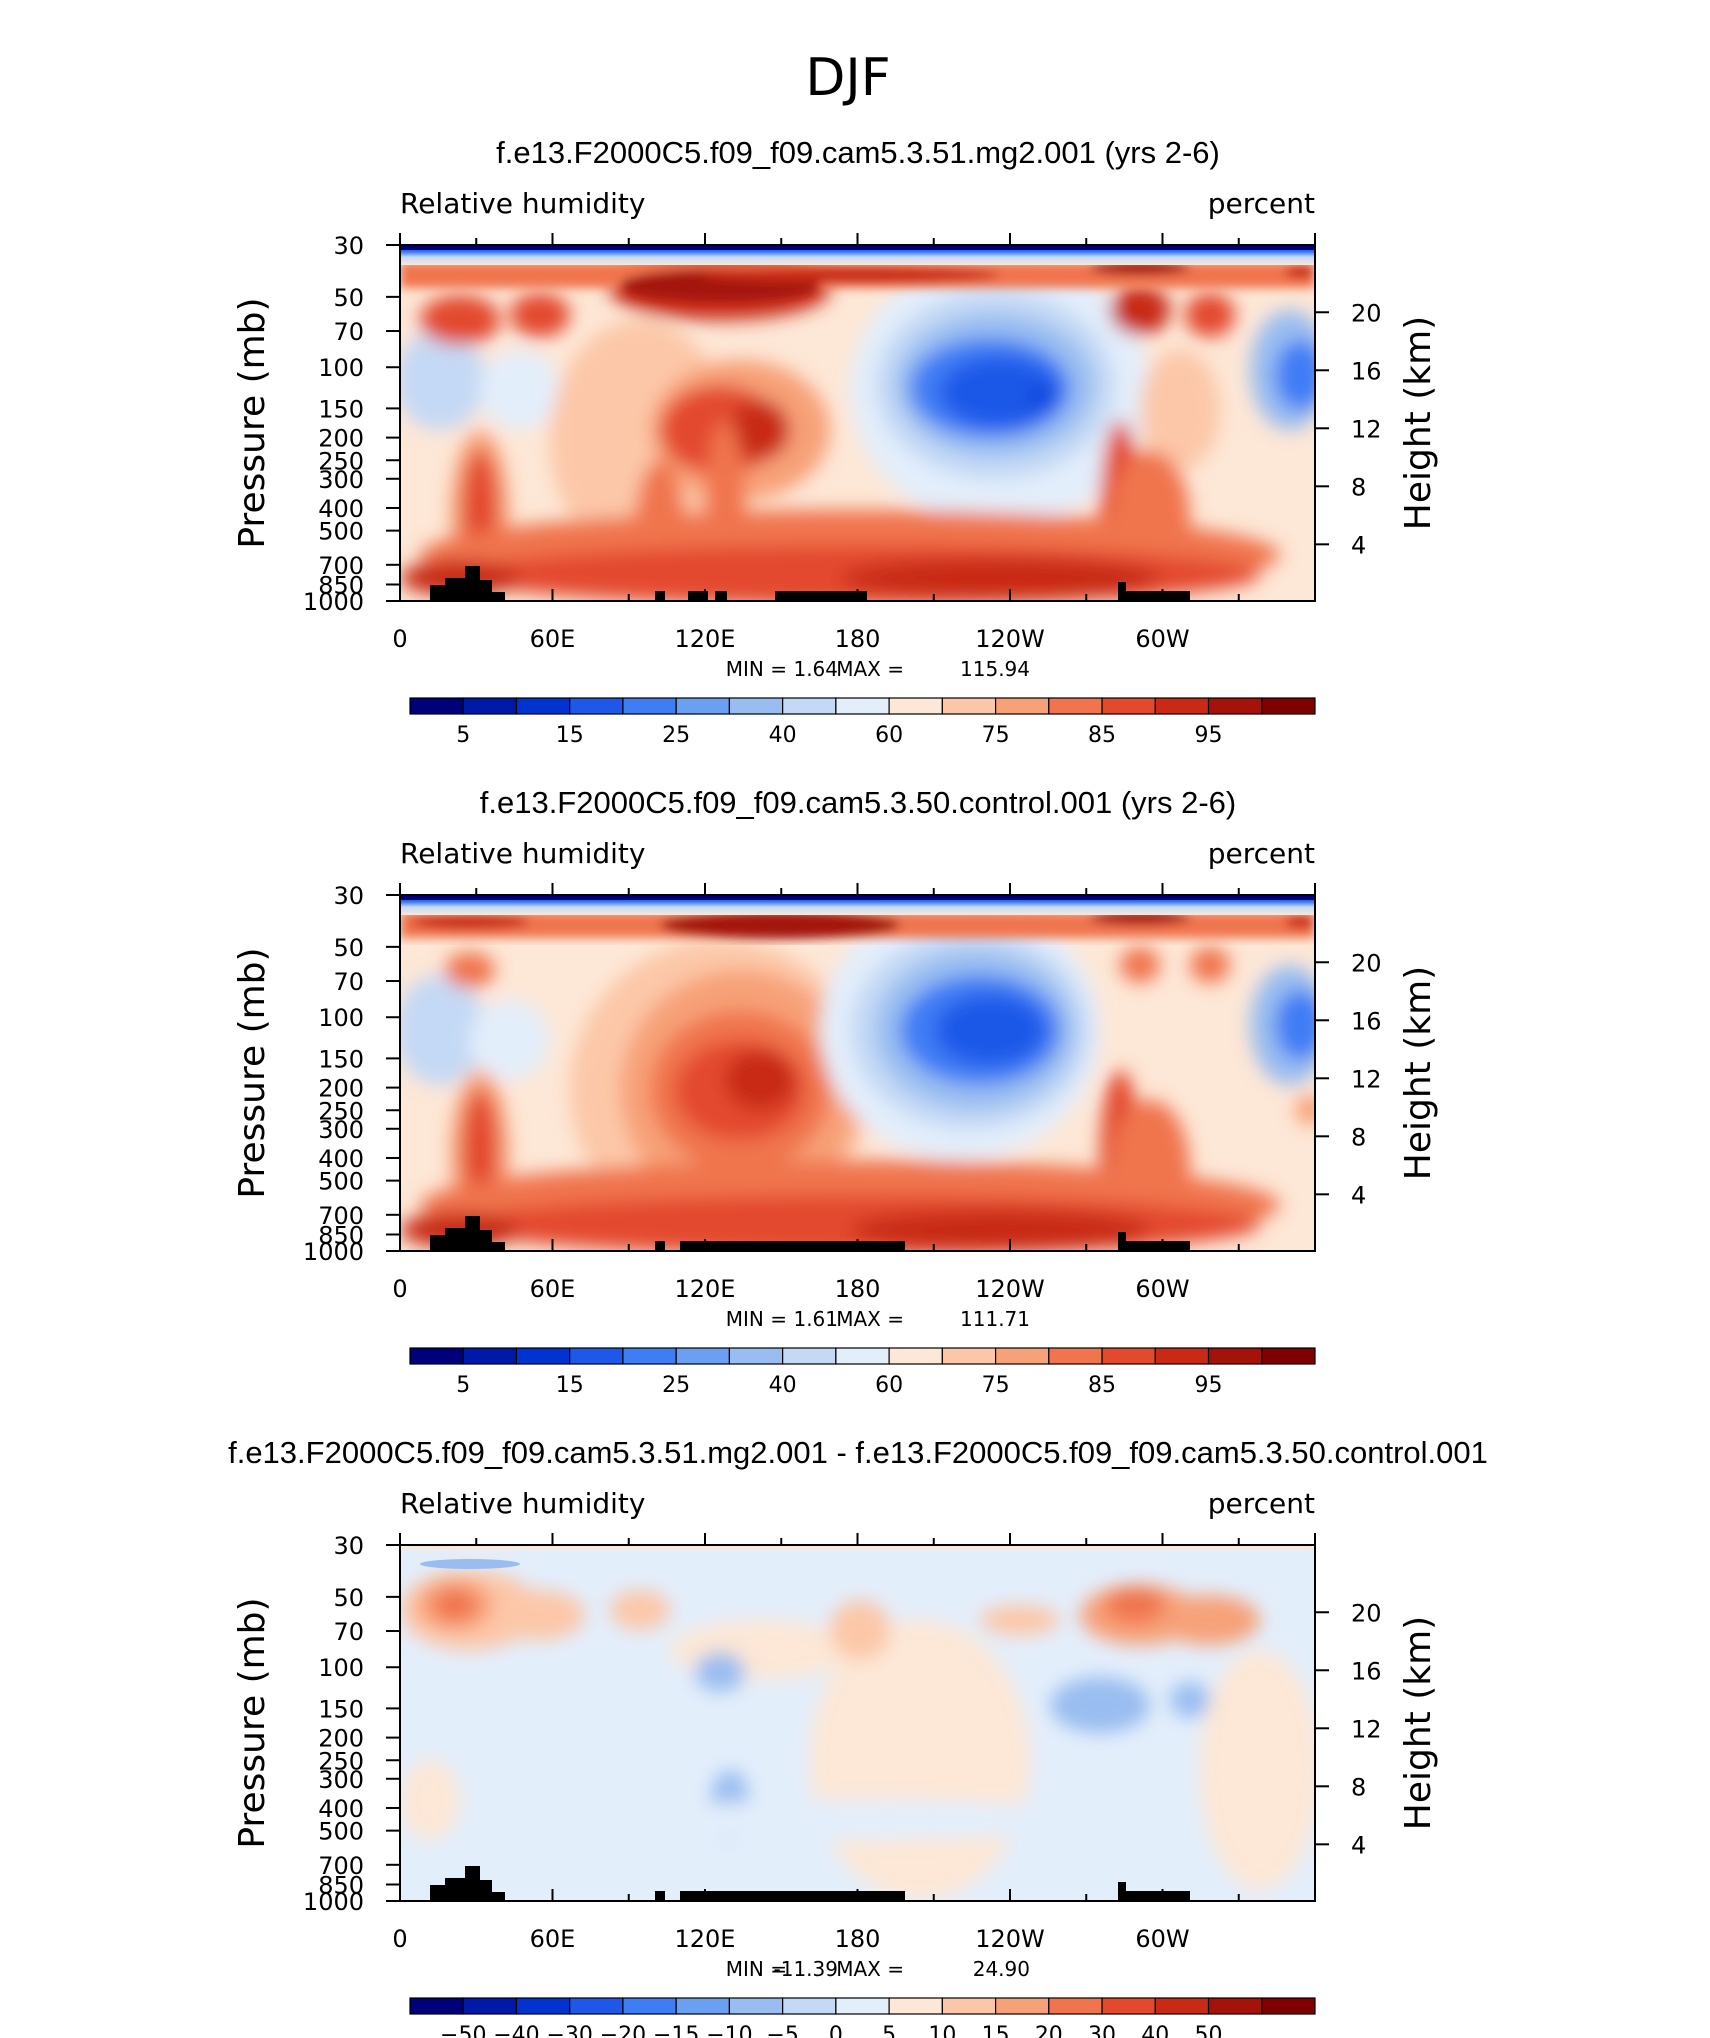 This screenshot has height=2038, width=1710. Describe the element at coordinates (341, 1809) in the screenshot. I see `y-tick-label: 400` at that location.